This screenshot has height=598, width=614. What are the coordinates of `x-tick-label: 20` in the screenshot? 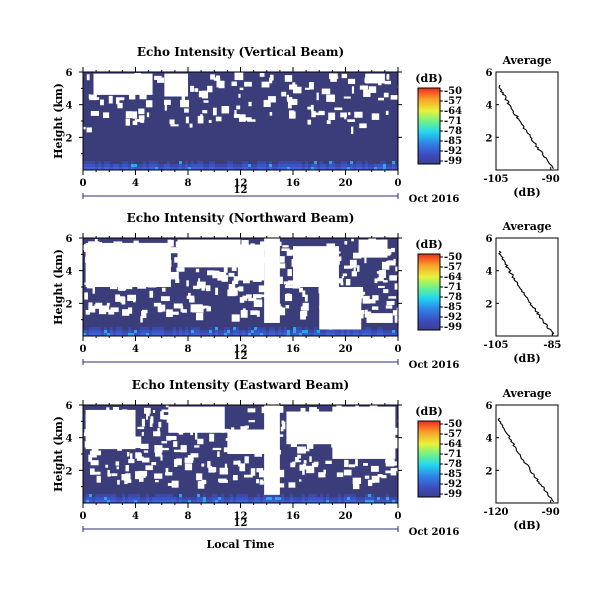 It's located at (346, 183).